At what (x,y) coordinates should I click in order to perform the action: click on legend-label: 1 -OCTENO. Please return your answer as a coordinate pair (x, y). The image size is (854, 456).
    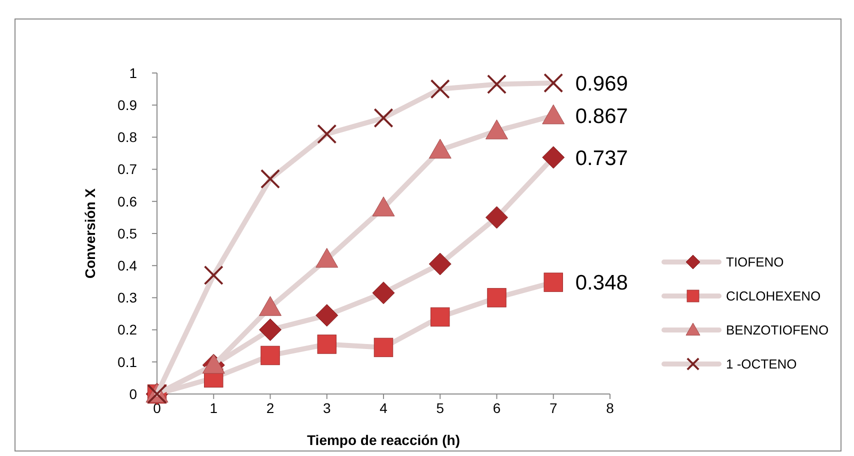
    Looking at the image, I should click on (761, 364).